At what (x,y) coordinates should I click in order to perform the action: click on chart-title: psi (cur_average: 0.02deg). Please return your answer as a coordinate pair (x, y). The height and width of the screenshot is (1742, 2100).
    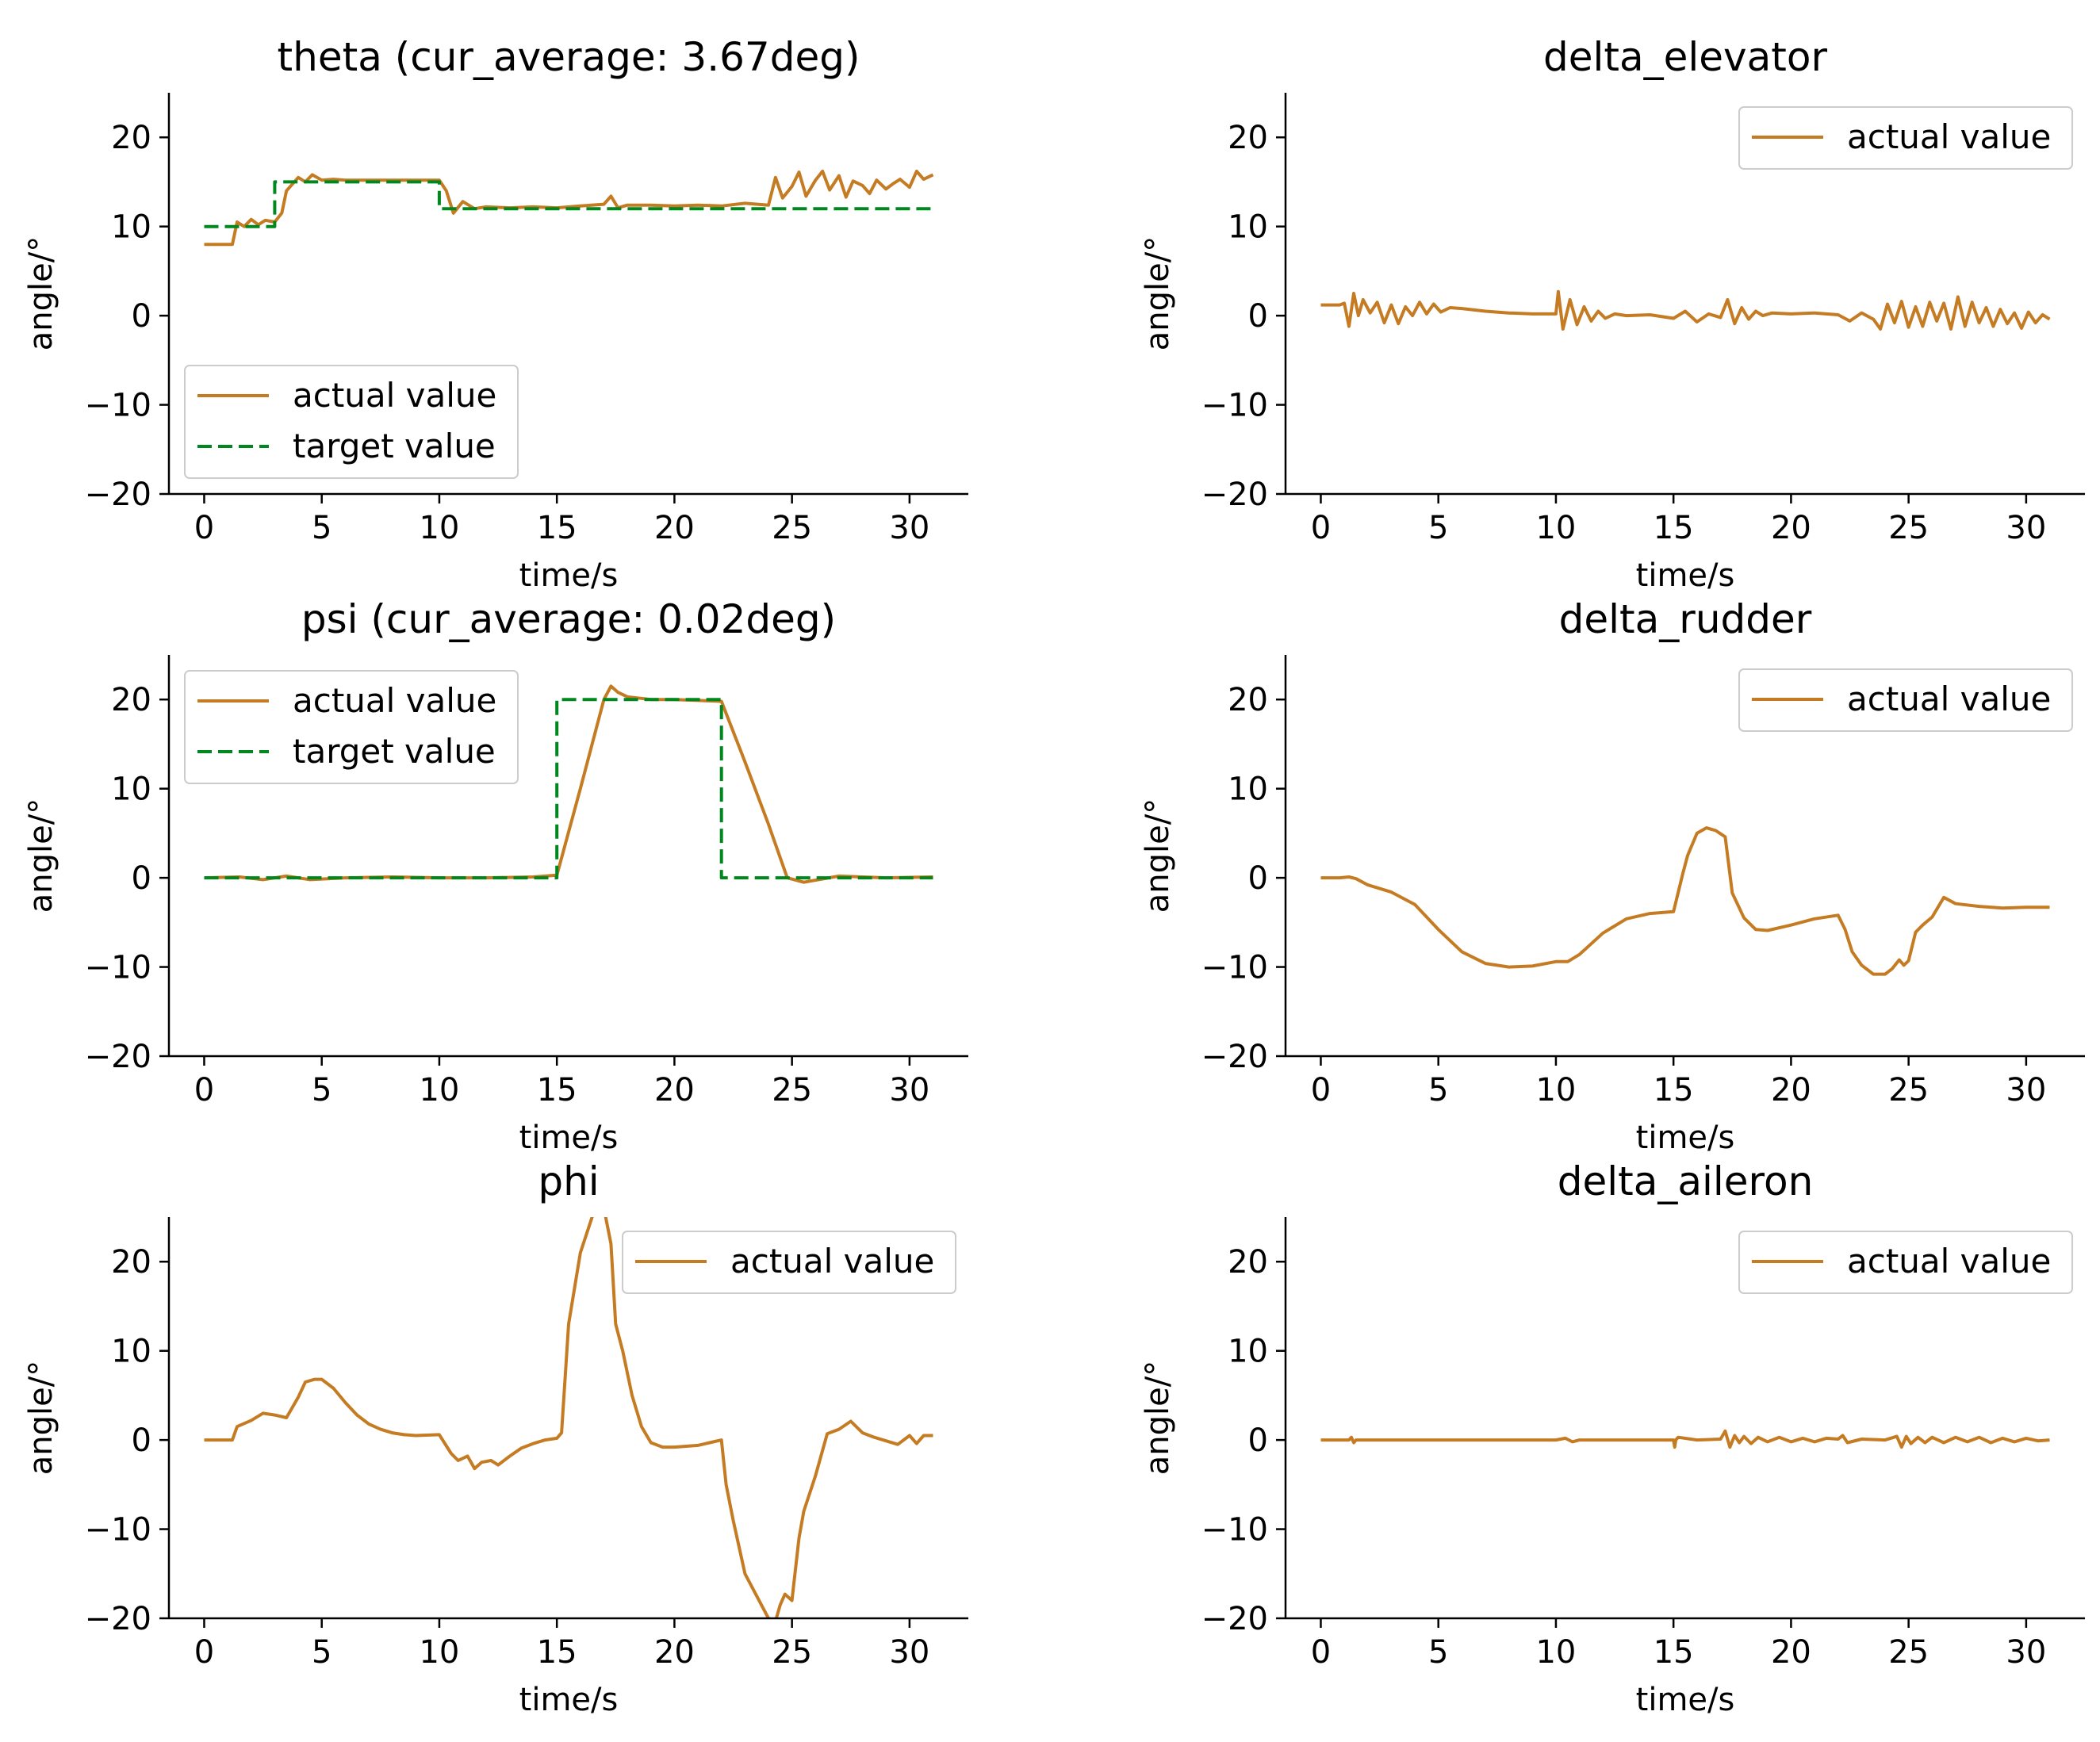
    Looking at the image, I should click on (569, 619).